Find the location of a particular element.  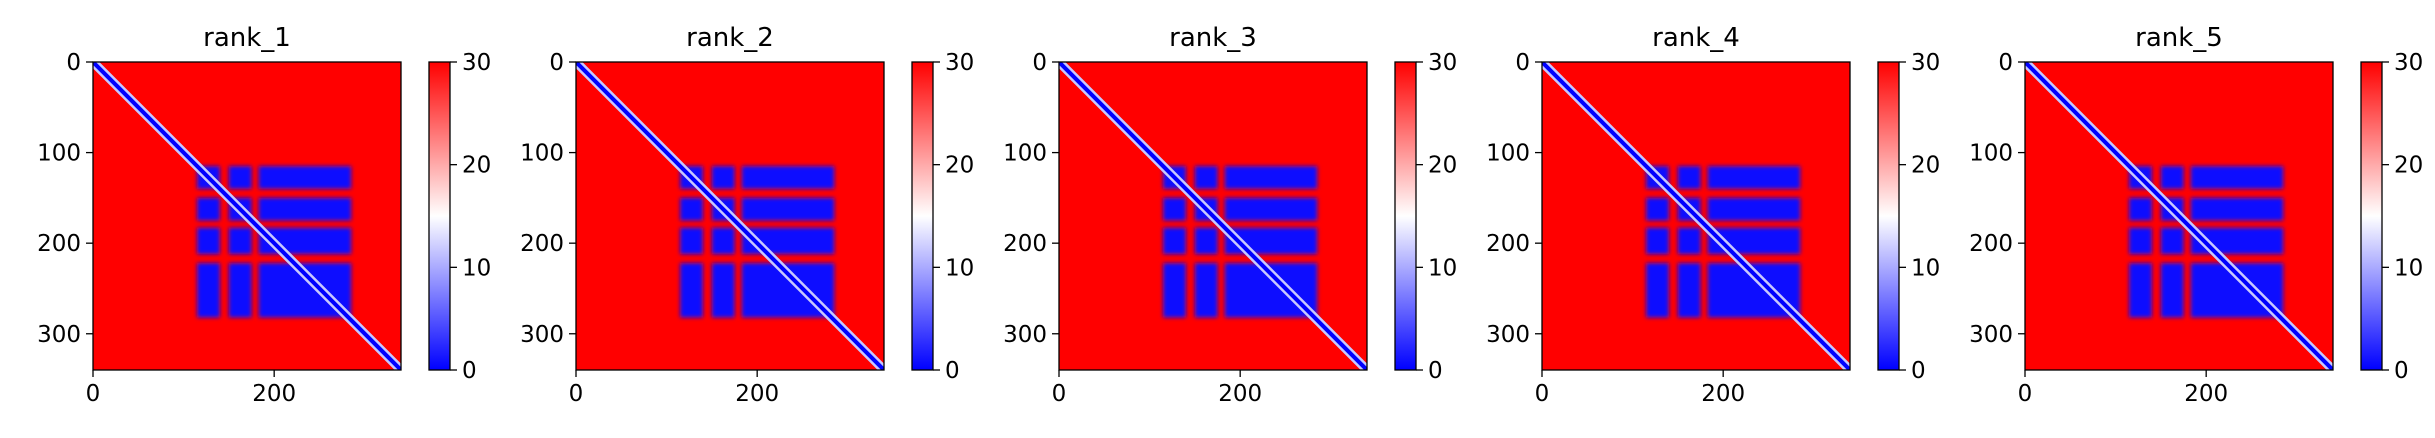

chart-title: rank_2 is located at coordinates (730, 38).